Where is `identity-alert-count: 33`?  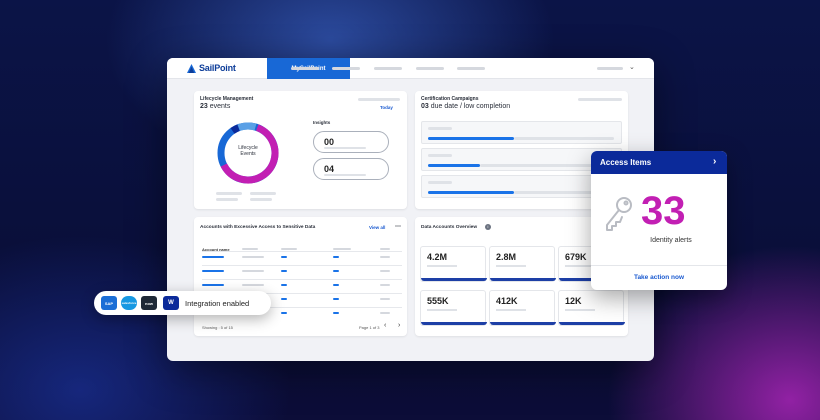 identity-alert-count: 33 is located at coordinates (663, 211).